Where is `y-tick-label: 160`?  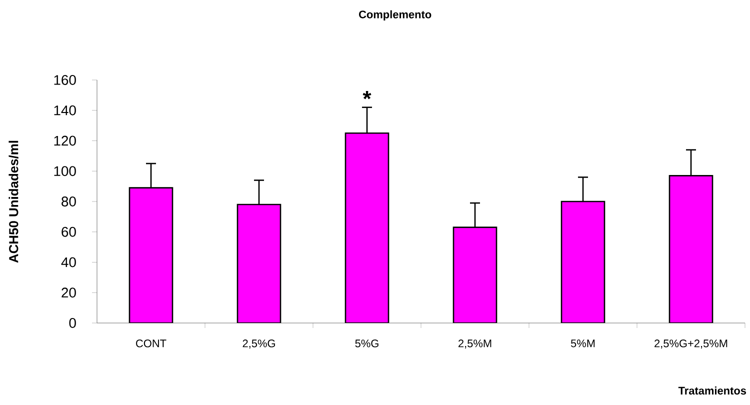
y-tick-label: 160 is located at coordinates (65, 80).